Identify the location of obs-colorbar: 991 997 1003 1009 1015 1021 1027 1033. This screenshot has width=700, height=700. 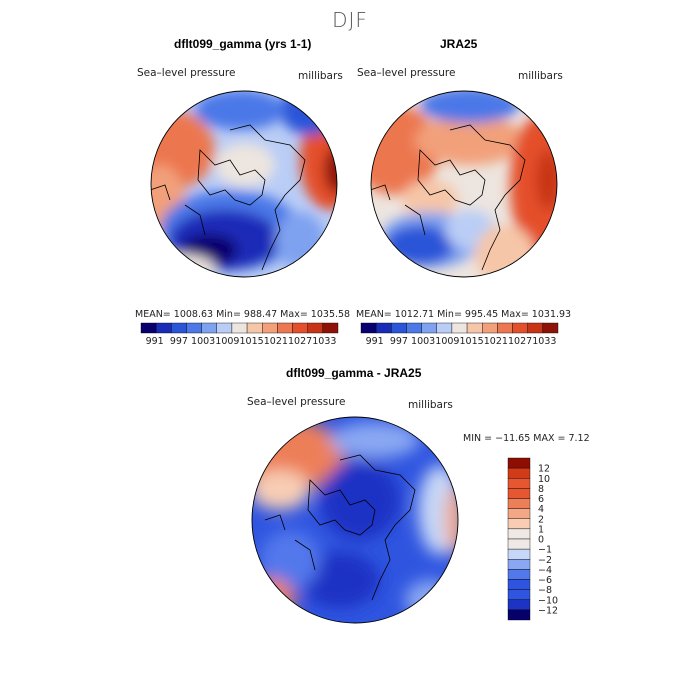
(459, 334).